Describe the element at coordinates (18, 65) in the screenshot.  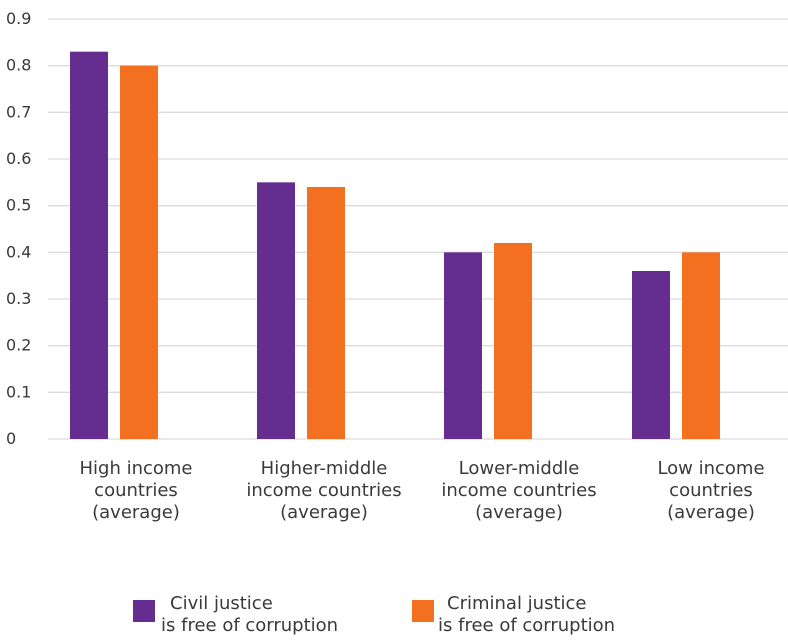
I see `y-tick-label: 0.8` at that location.